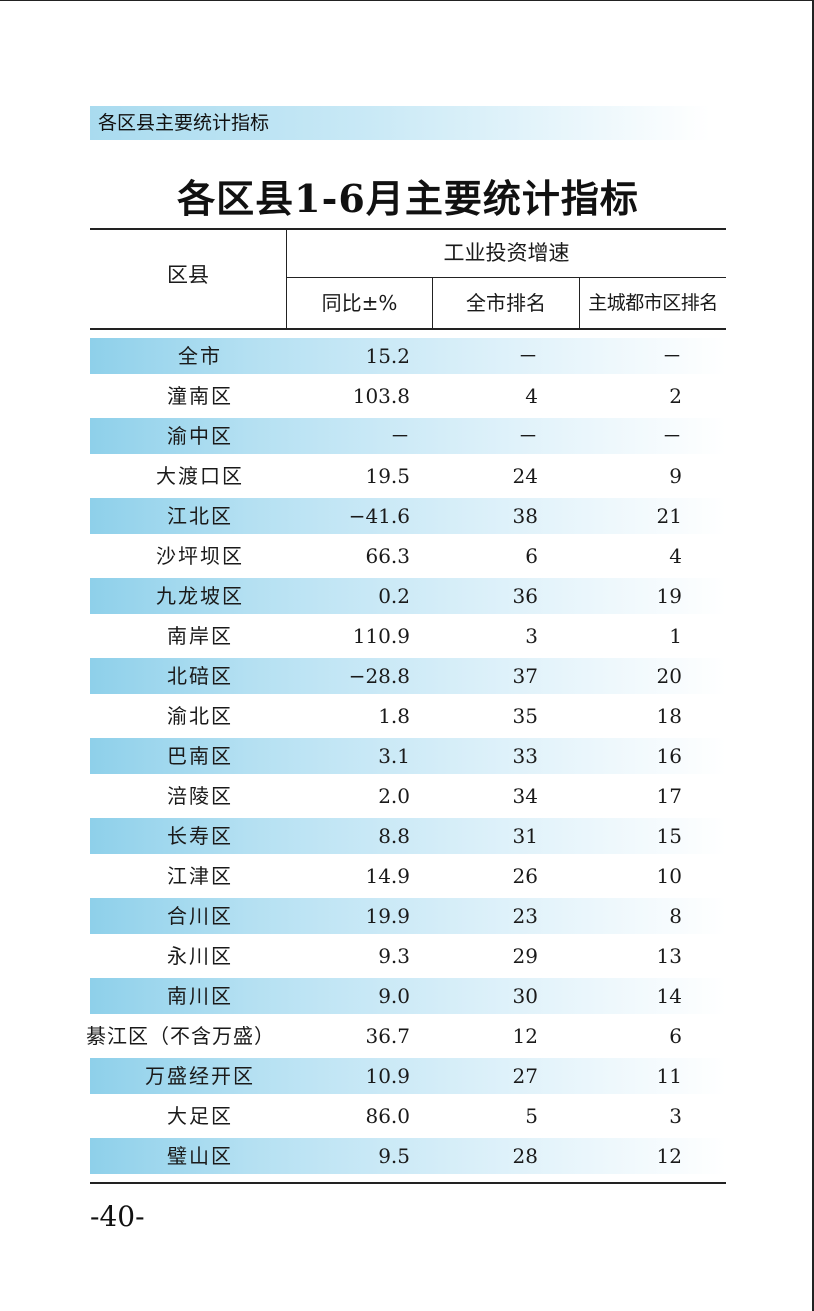 Image resolution: width=814 pixels, height=1311 pixels. Describe the element at coordinates (525, 716) in the screenshot. I see `city-rank-value: 35` at that location.